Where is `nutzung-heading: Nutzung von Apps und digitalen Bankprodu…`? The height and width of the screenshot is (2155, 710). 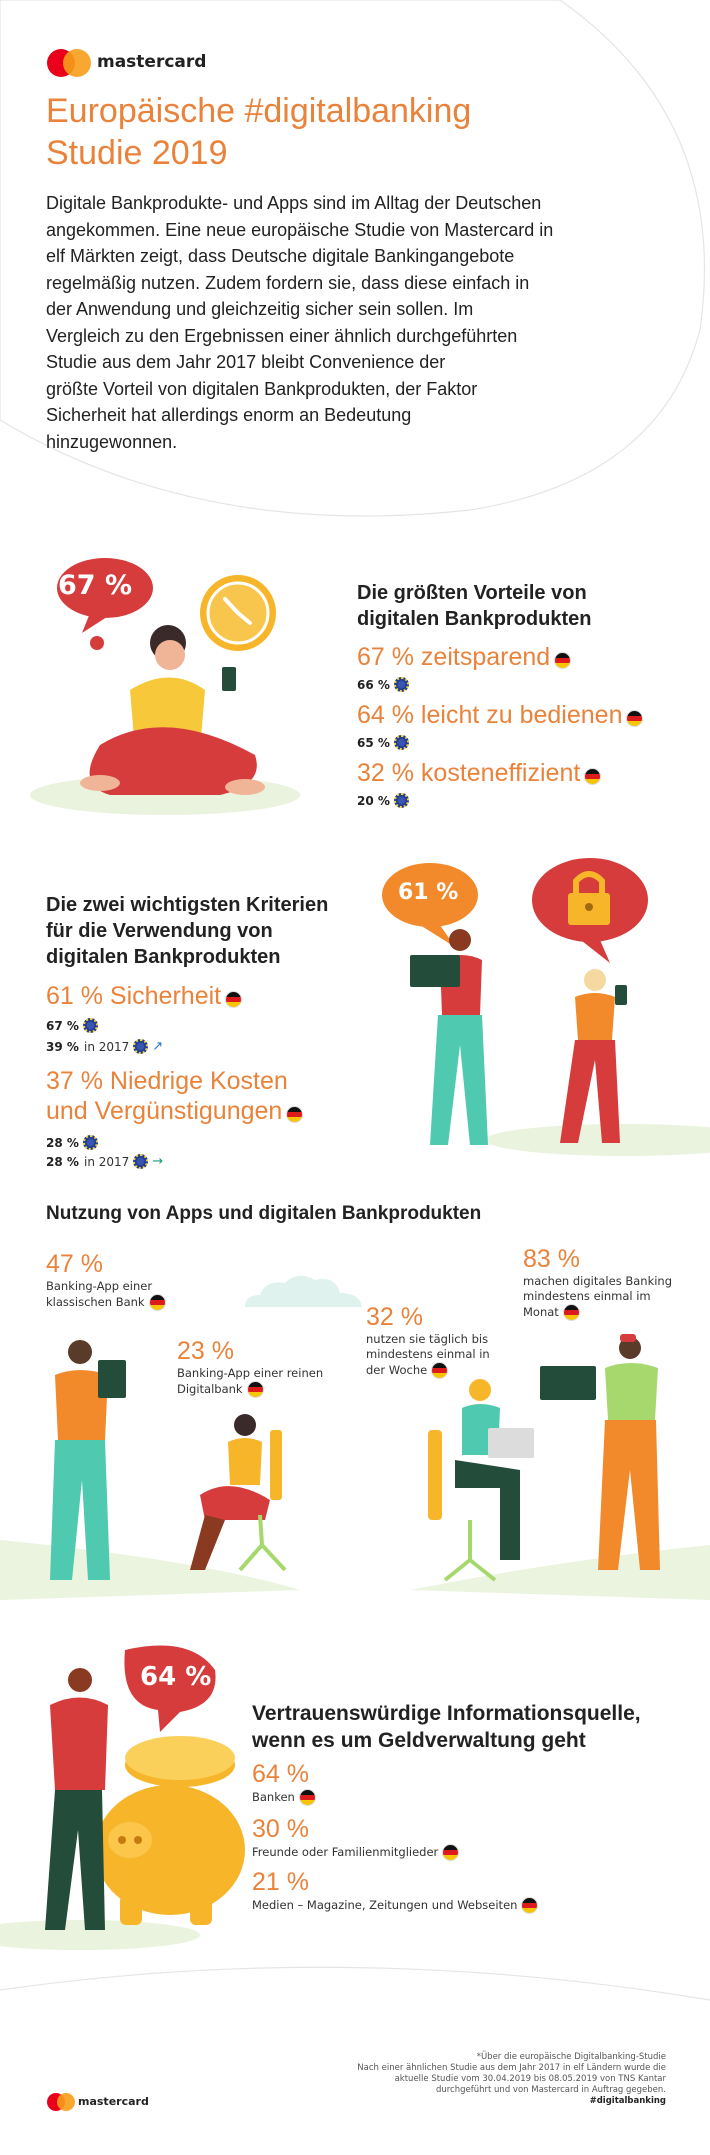
nutzung-heading: Nutzung von Apps und digitalen Bankprodu… is located at coordinates (264, 1213).